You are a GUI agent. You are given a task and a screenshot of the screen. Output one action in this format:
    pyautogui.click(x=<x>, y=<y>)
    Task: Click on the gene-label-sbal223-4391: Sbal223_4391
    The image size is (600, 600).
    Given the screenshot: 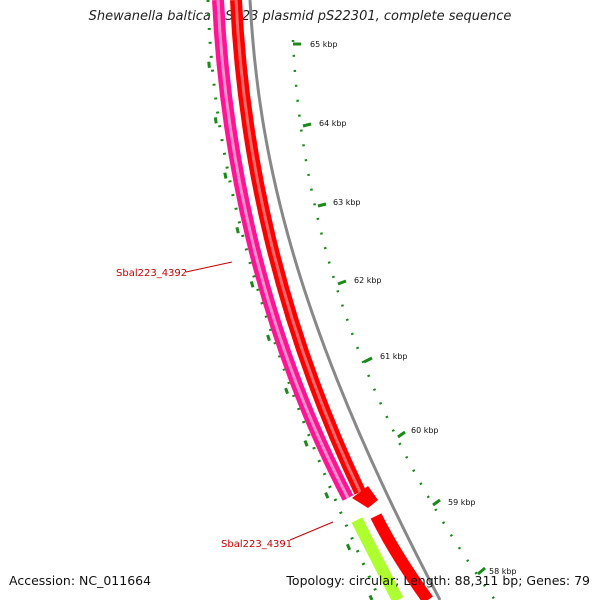 What is the action you would take?
    pyautogui.click(x=256, y=544)
    